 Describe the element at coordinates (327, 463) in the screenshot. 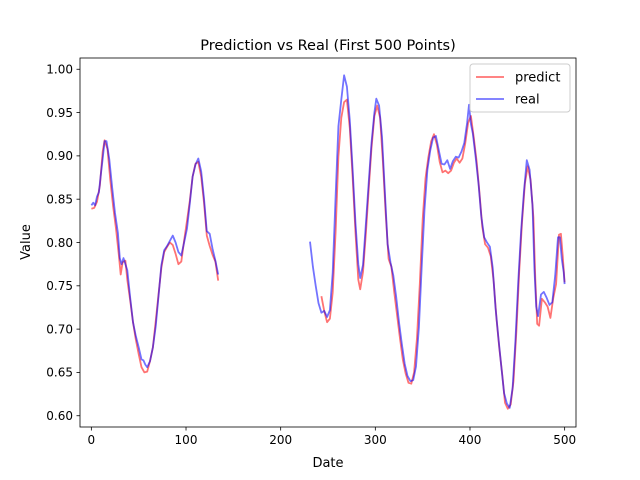

I see `x-axis-label: Date` at that location.